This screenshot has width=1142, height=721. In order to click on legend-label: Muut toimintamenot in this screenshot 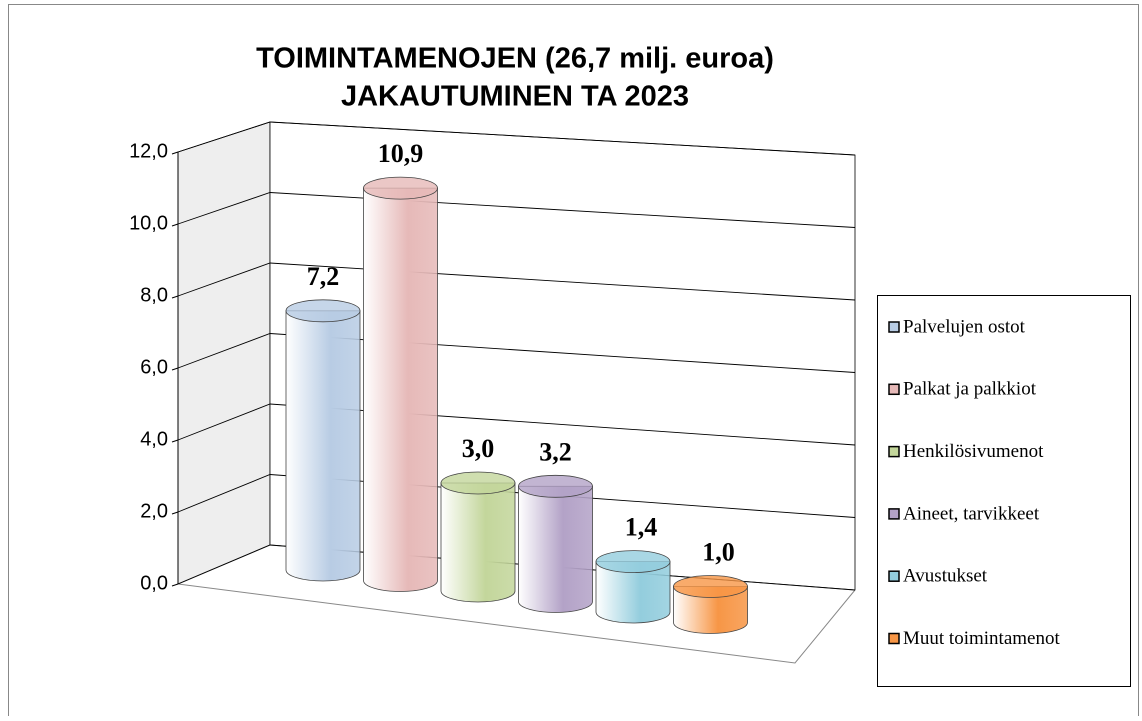, I will do `click(981, 638)`.